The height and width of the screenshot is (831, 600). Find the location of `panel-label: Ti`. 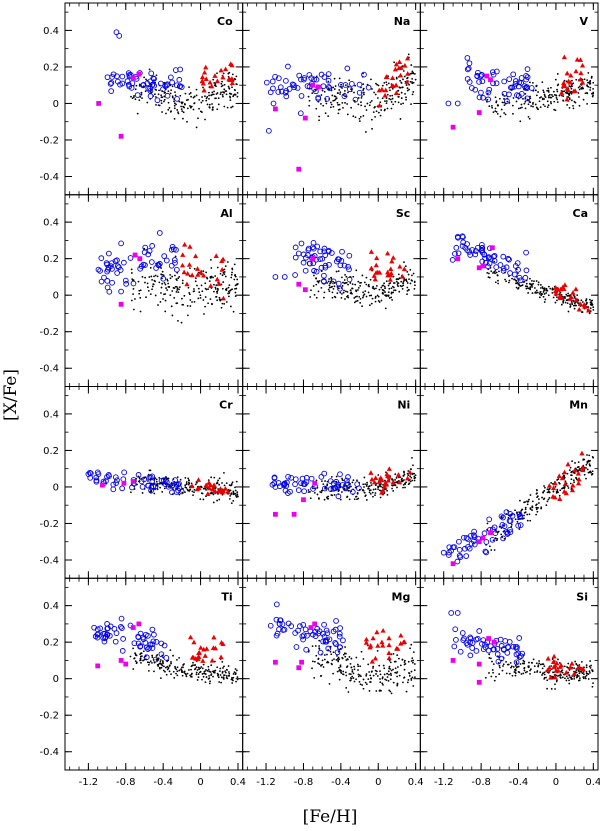

panel-label: Ti is located at coordinates (226, 596).